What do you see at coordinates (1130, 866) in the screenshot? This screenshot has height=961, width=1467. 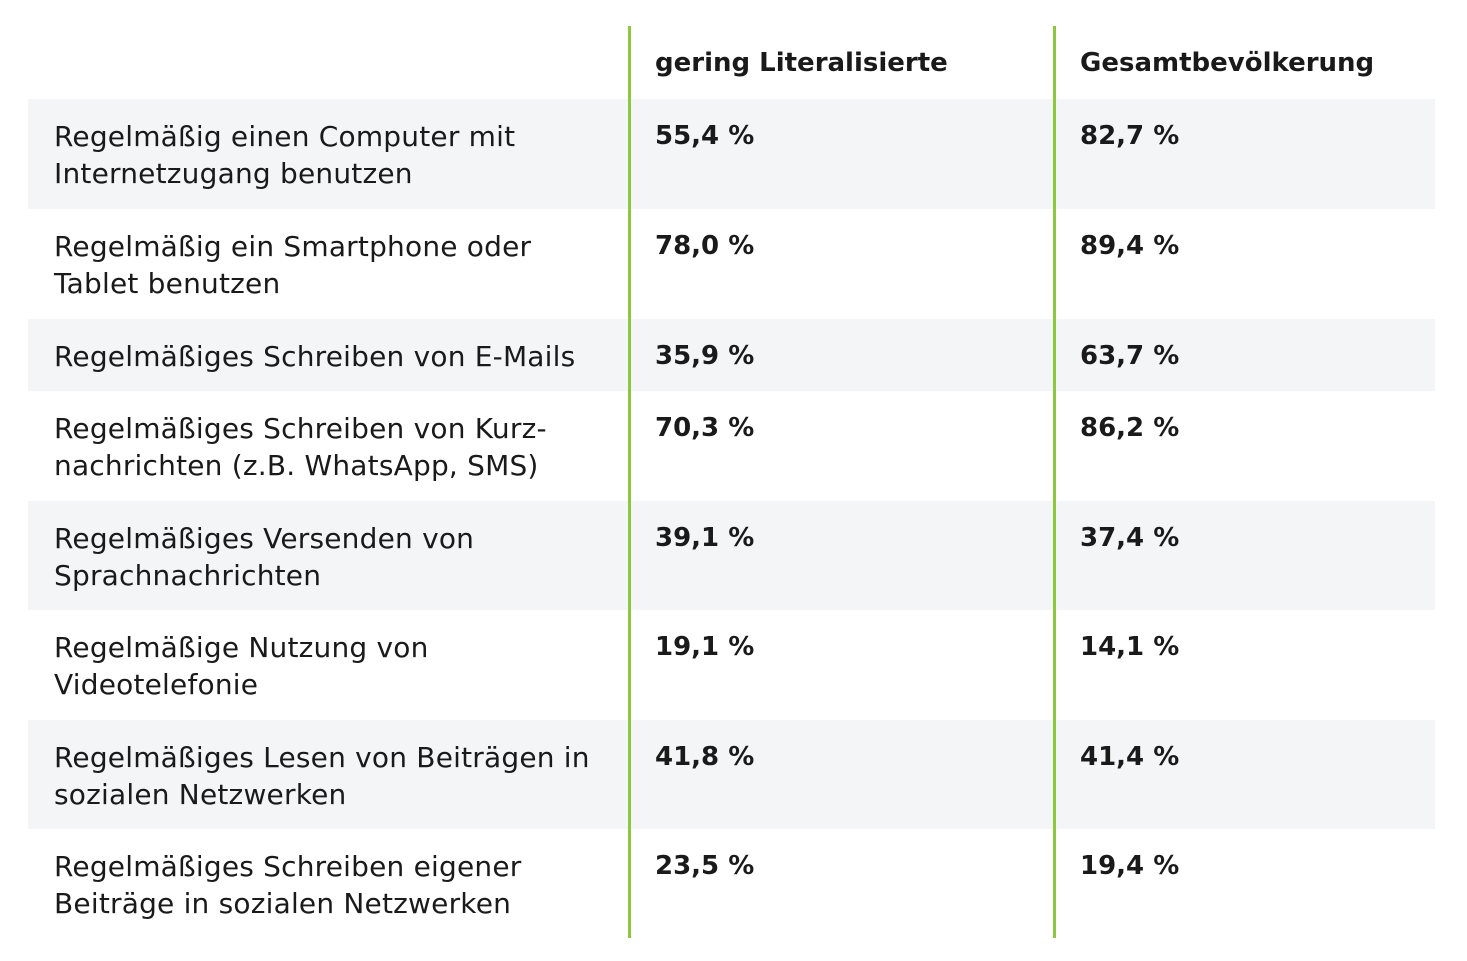 I see `row-value-gesamtbevoelkerung: 19,4 %` at bounding box center [1130, 866].